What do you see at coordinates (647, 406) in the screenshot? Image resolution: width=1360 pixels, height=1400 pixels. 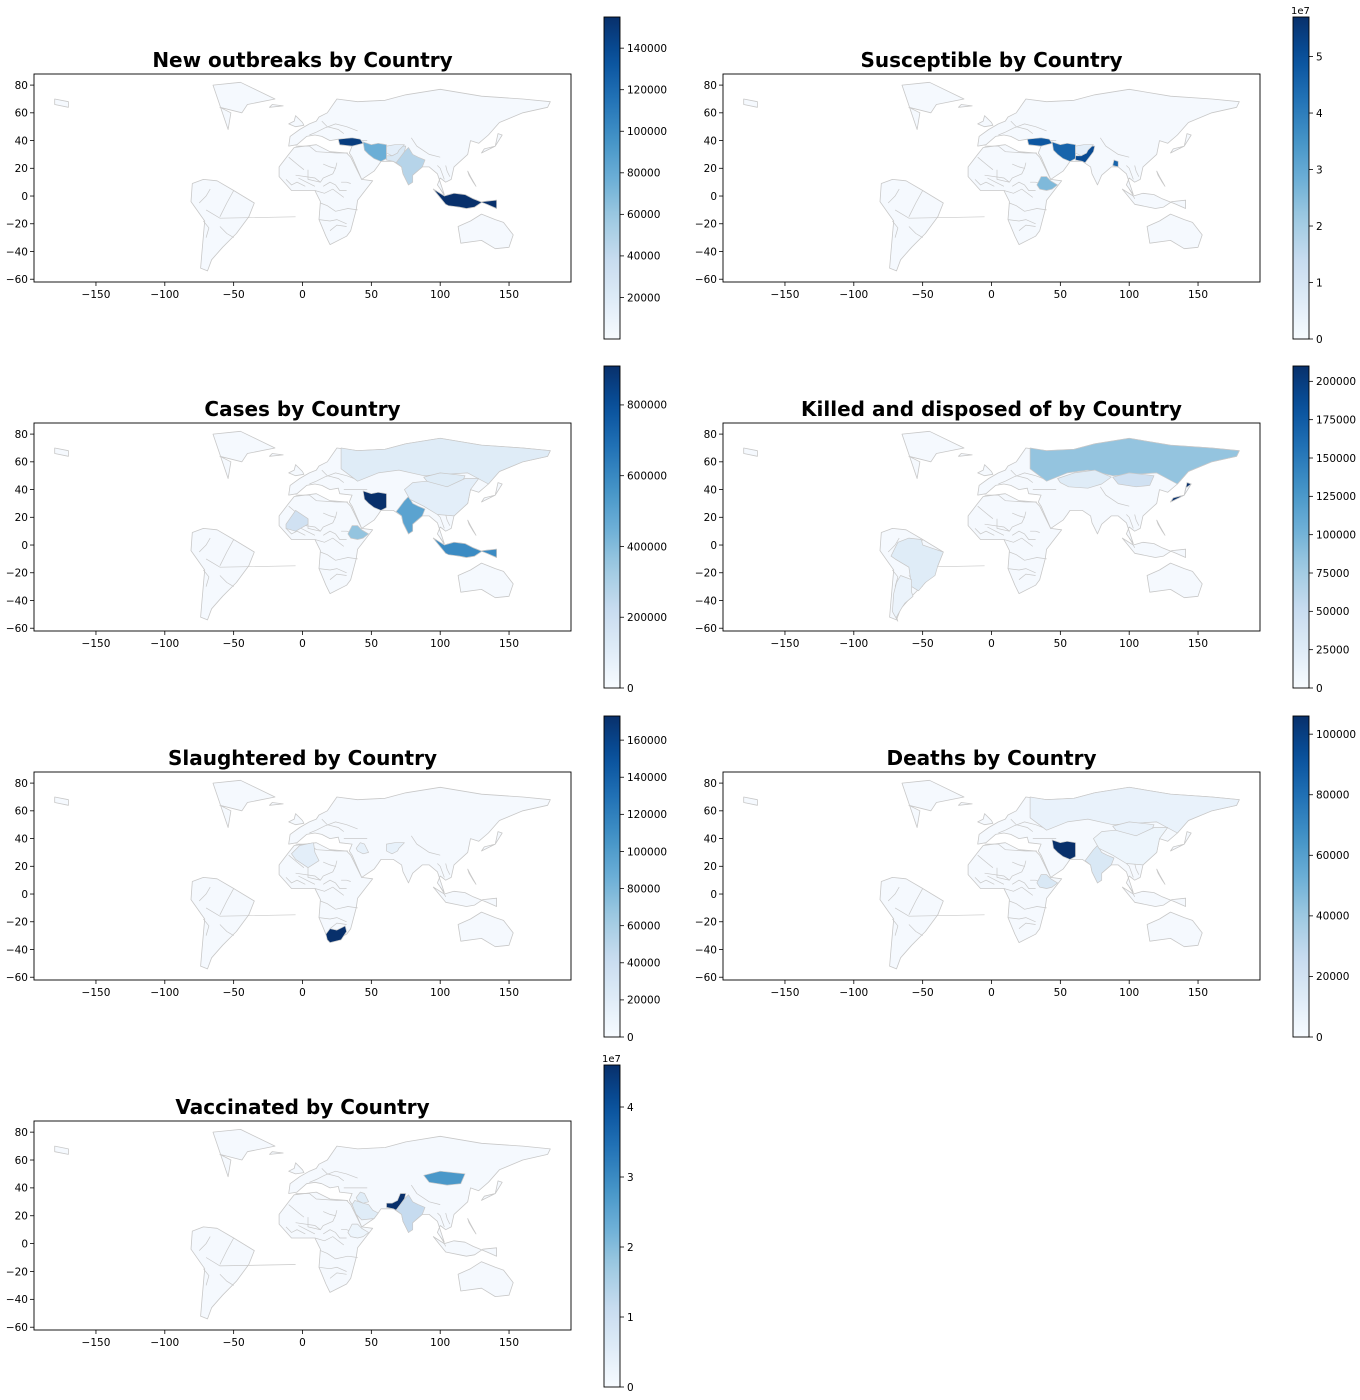 I see `colorbar-tick-label: 800000` at bounding box center [647, 406].